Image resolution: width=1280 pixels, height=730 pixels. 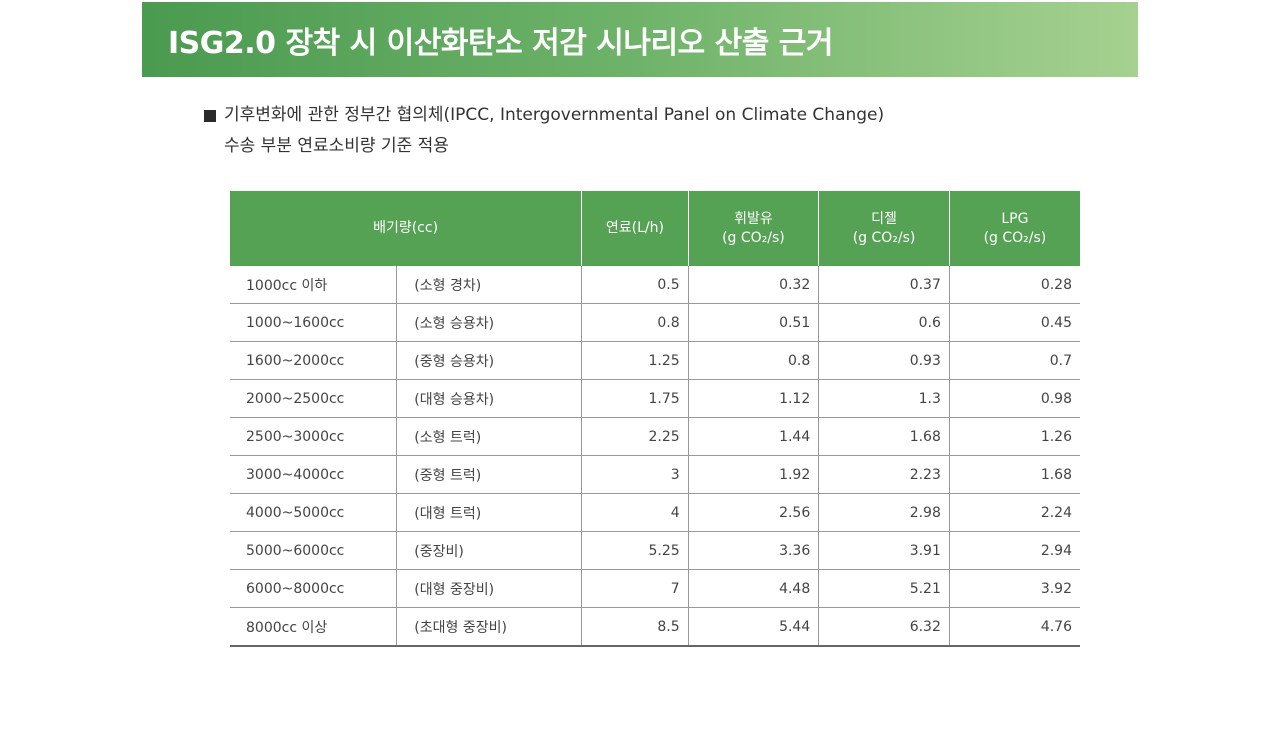 What do you see at coordinates (753, 285) in the screenshot?
I see `cell-gasoline: 0.32` at bounding box center [753, 285].